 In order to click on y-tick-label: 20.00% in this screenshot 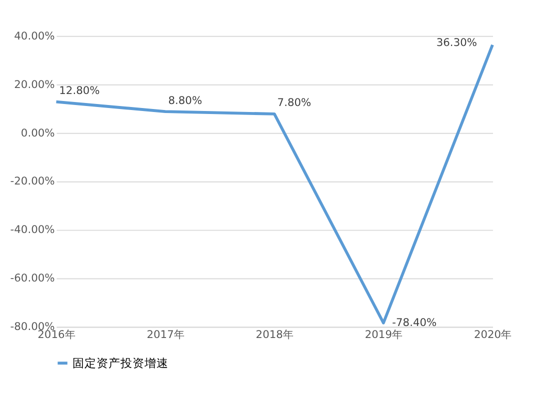, I will do `click(34, 84)`.